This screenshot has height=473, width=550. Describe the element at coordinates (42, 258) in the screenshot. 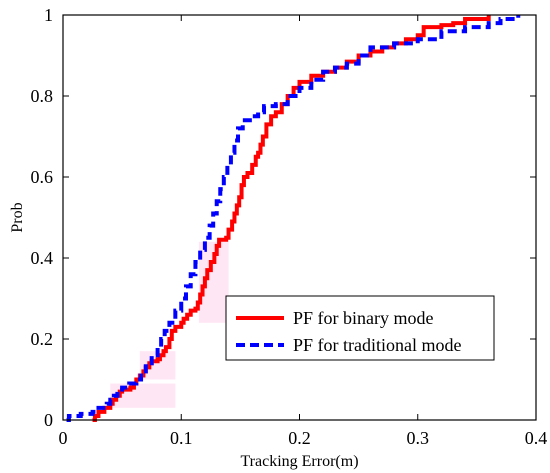

I see `y-tick-label: 0.4` at that location.